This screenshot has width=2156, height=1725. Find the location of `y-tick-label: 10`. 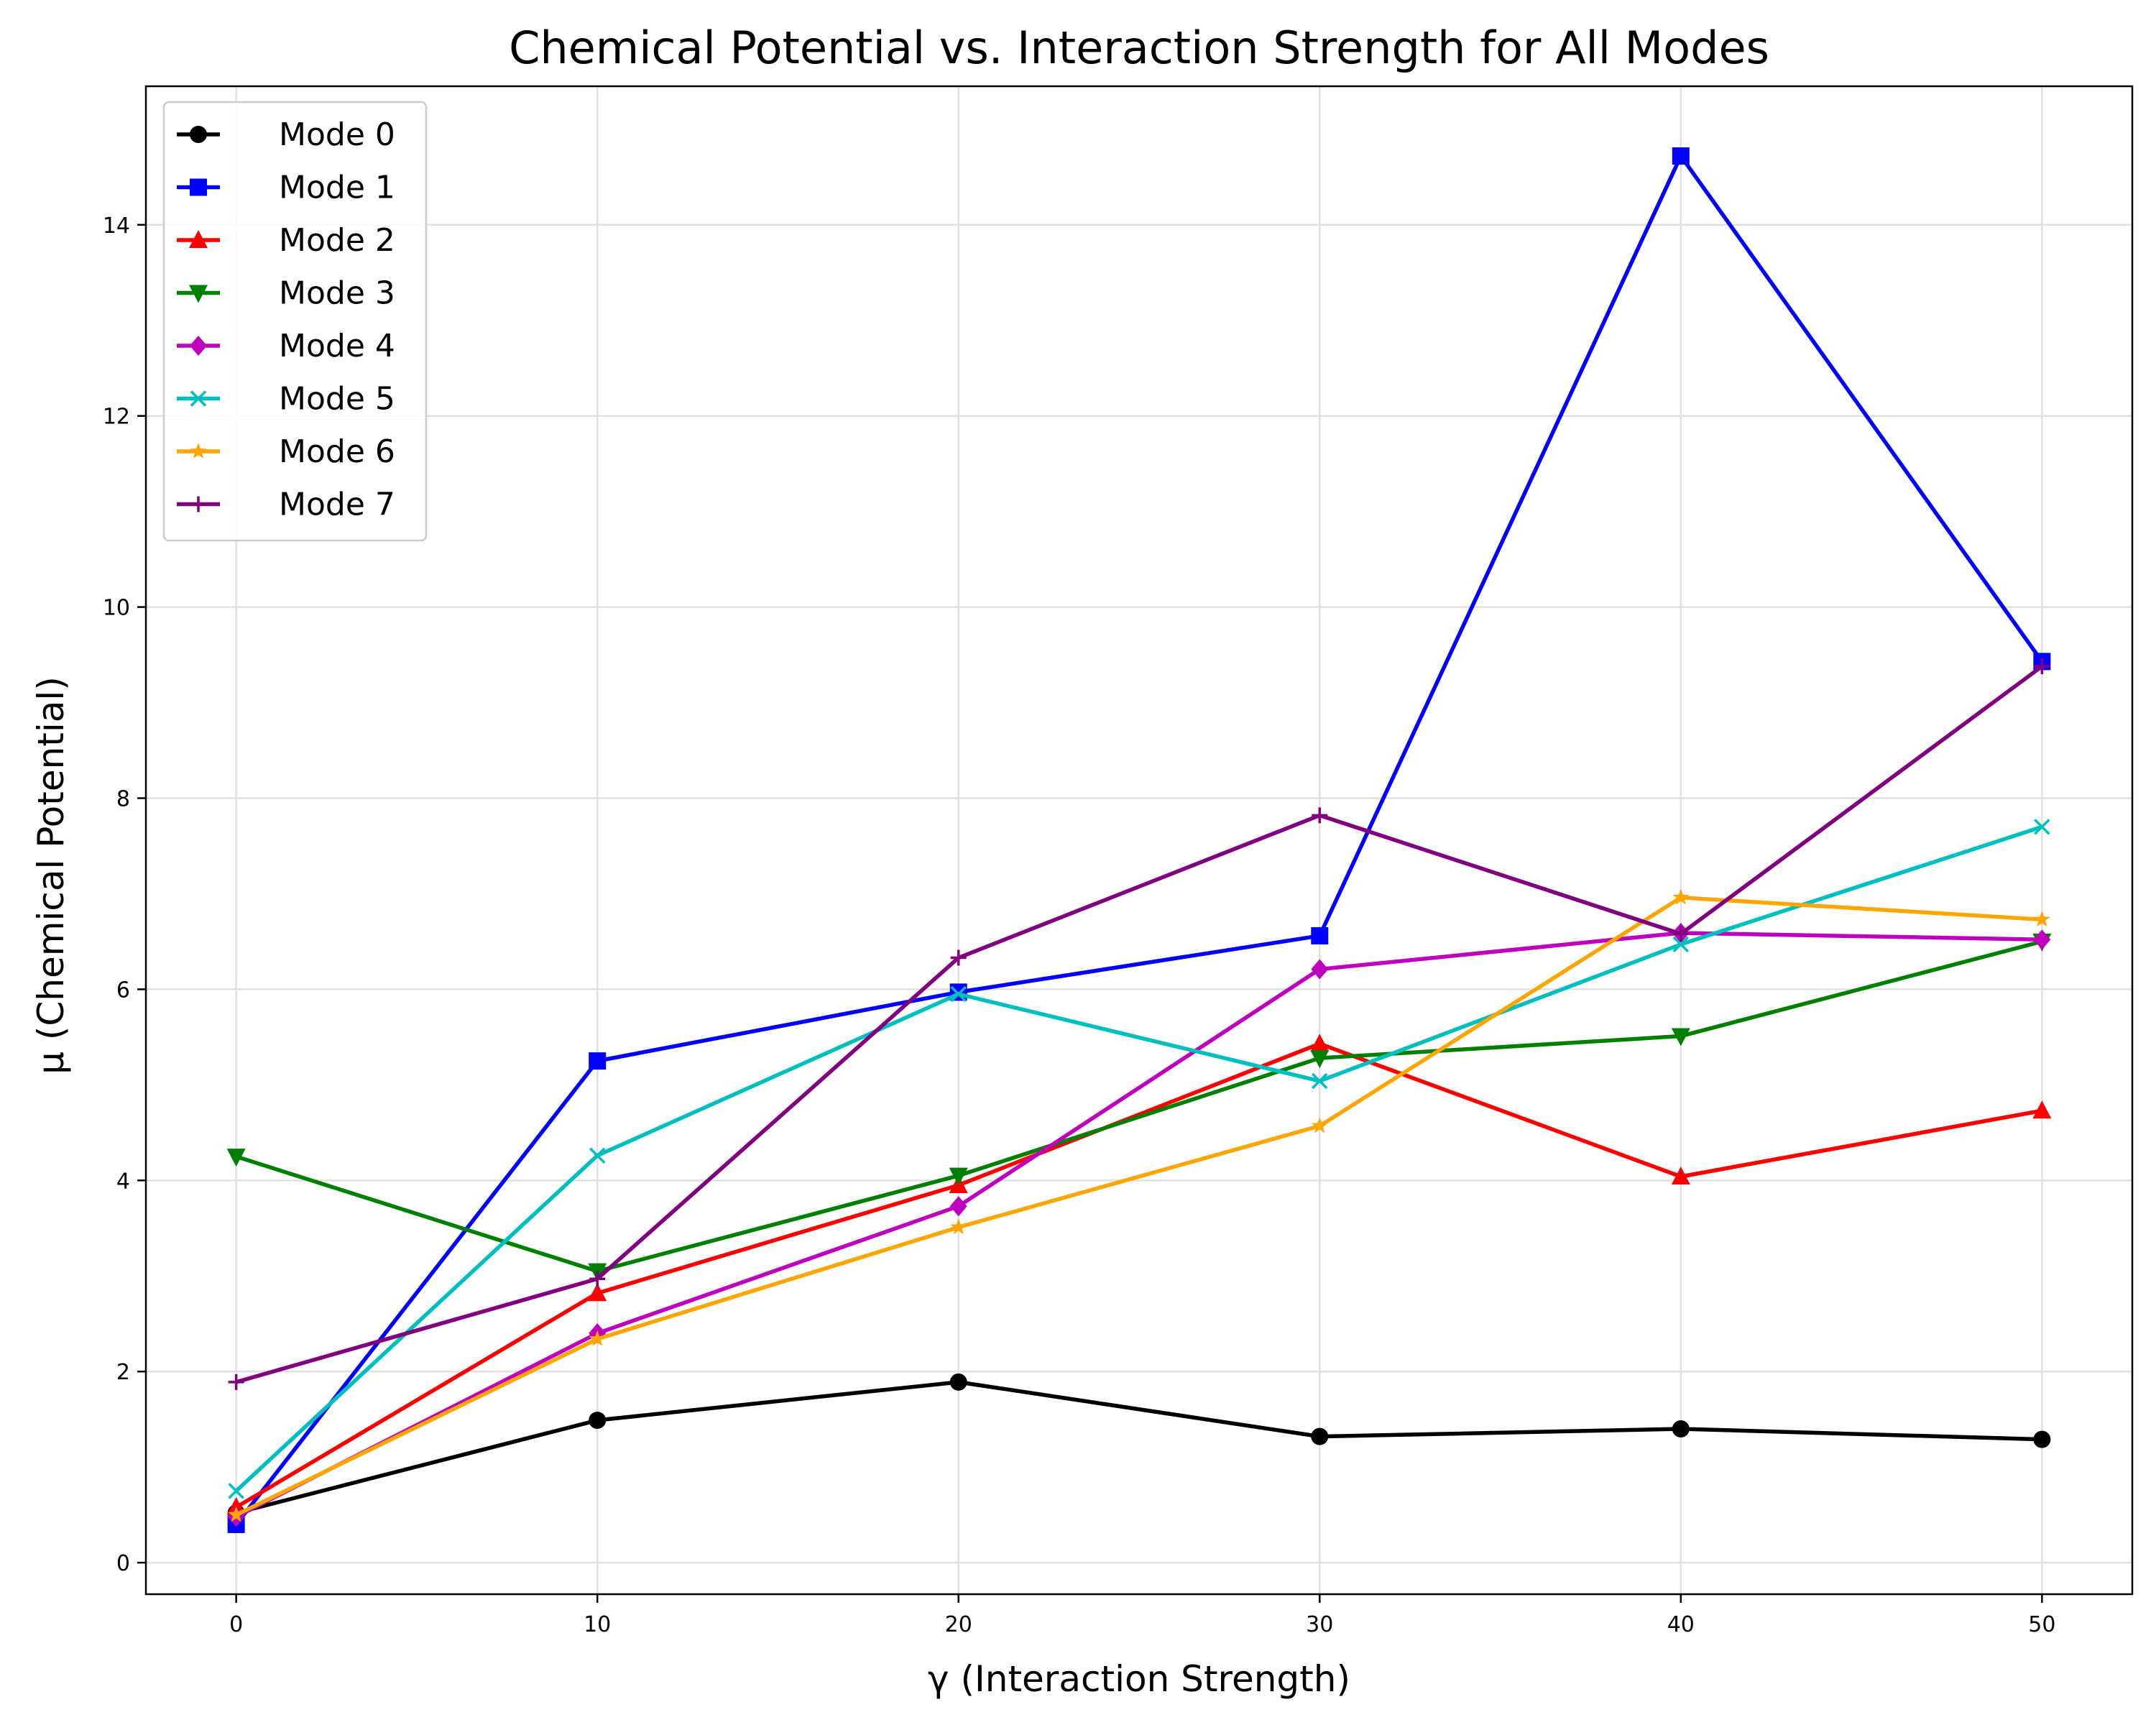

y-tick-label: 10 is located at coordinates (116, 608).